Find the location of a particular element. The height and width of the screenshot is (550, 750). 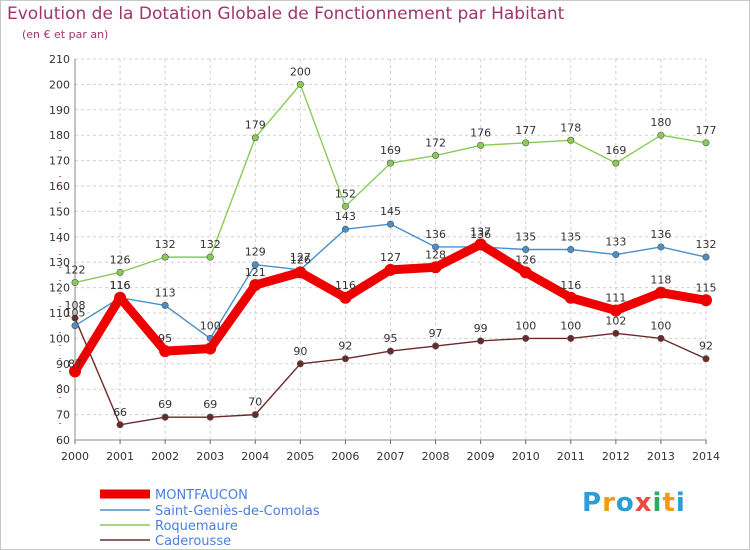

data-label: 99 is located at coordinates (481, 328).